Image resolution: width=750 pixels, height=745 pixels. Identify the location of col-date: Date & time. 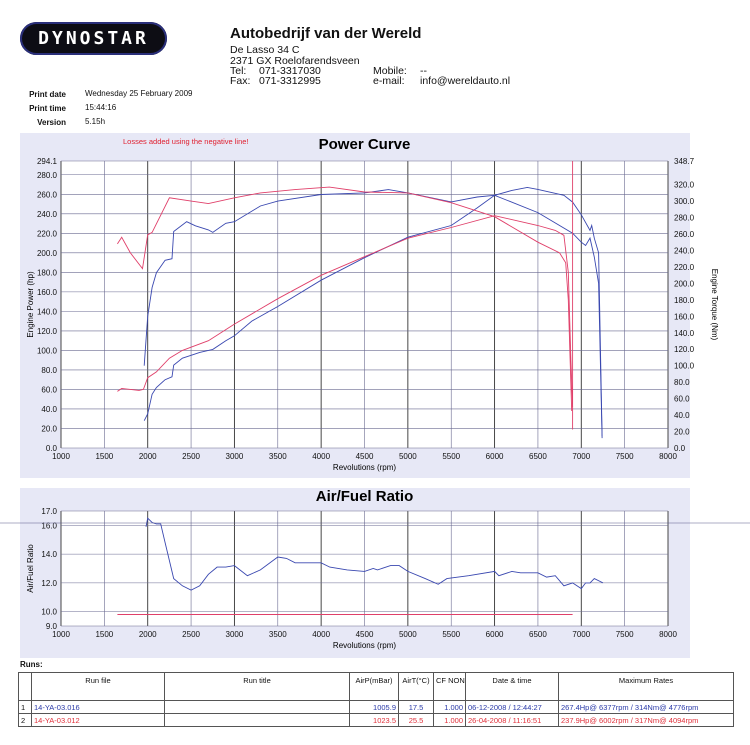
(512, 686).